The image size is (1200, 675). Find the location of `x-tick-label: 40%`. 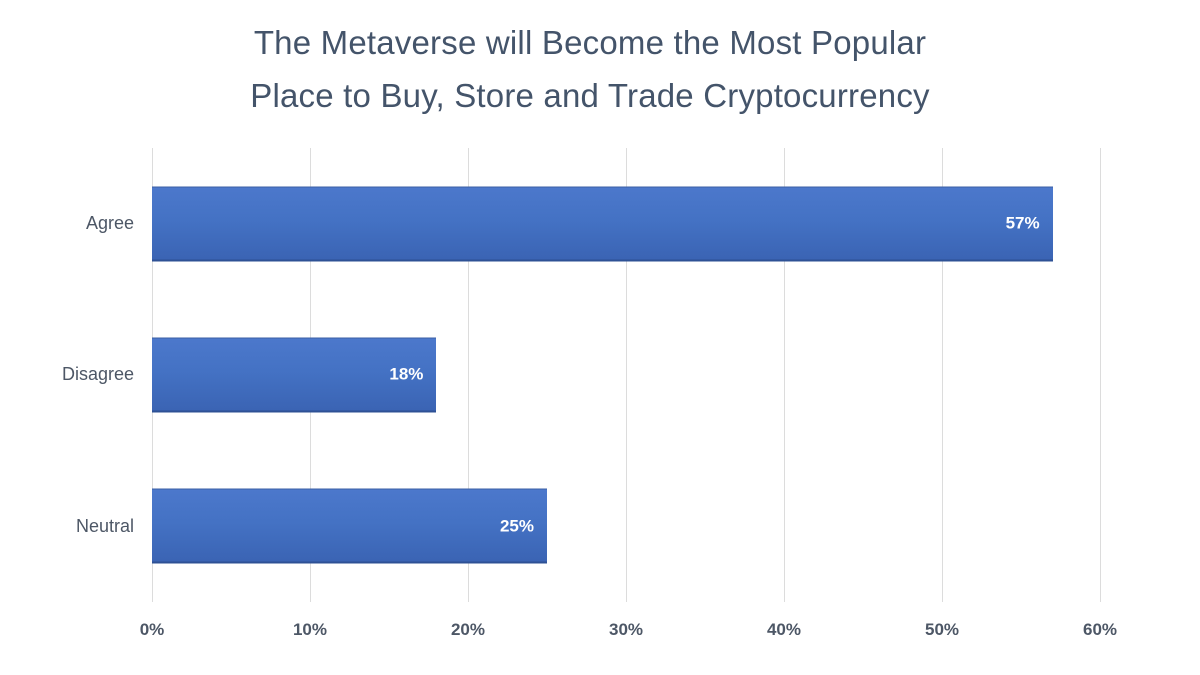

x-tick-label: 40% is located at coordinates (783, 629).